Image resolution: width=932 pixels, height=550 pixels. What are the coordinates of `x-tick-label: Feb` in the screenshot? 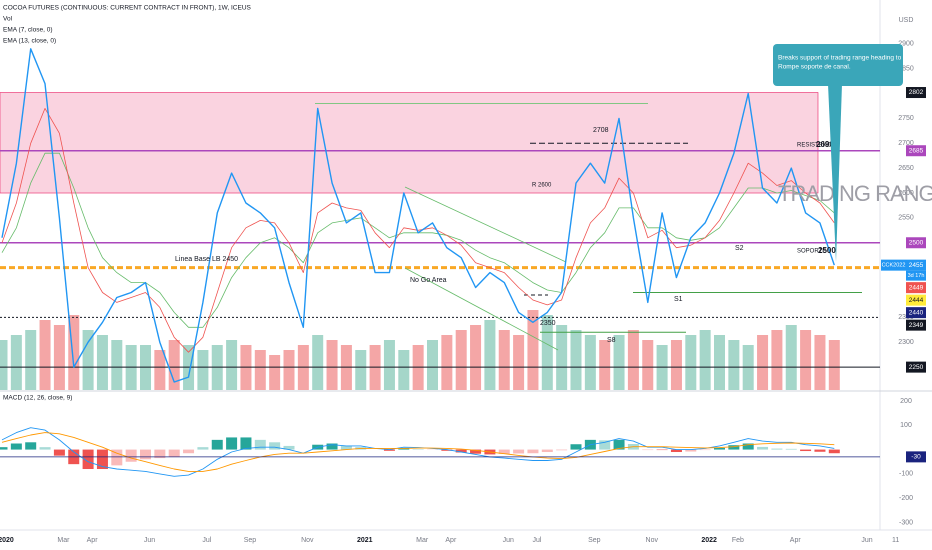 It's located at (738, 540).